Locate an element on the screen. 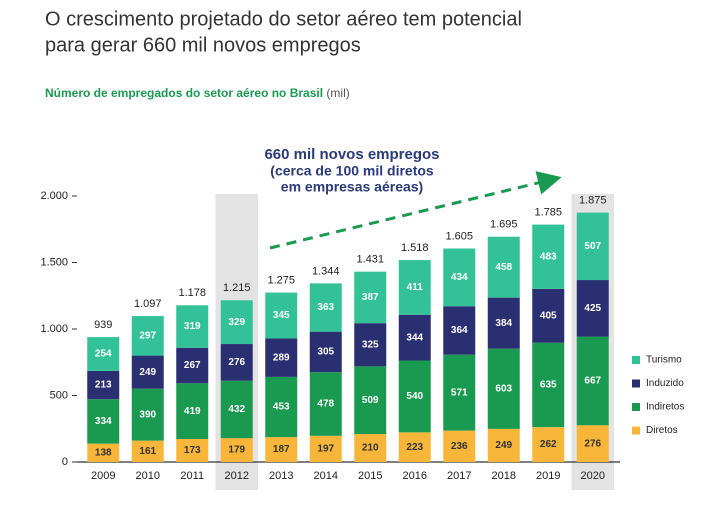 The height and width of the screenshot is (505, 722). y-tick-label: 0 is located at coordinates (65, 462).